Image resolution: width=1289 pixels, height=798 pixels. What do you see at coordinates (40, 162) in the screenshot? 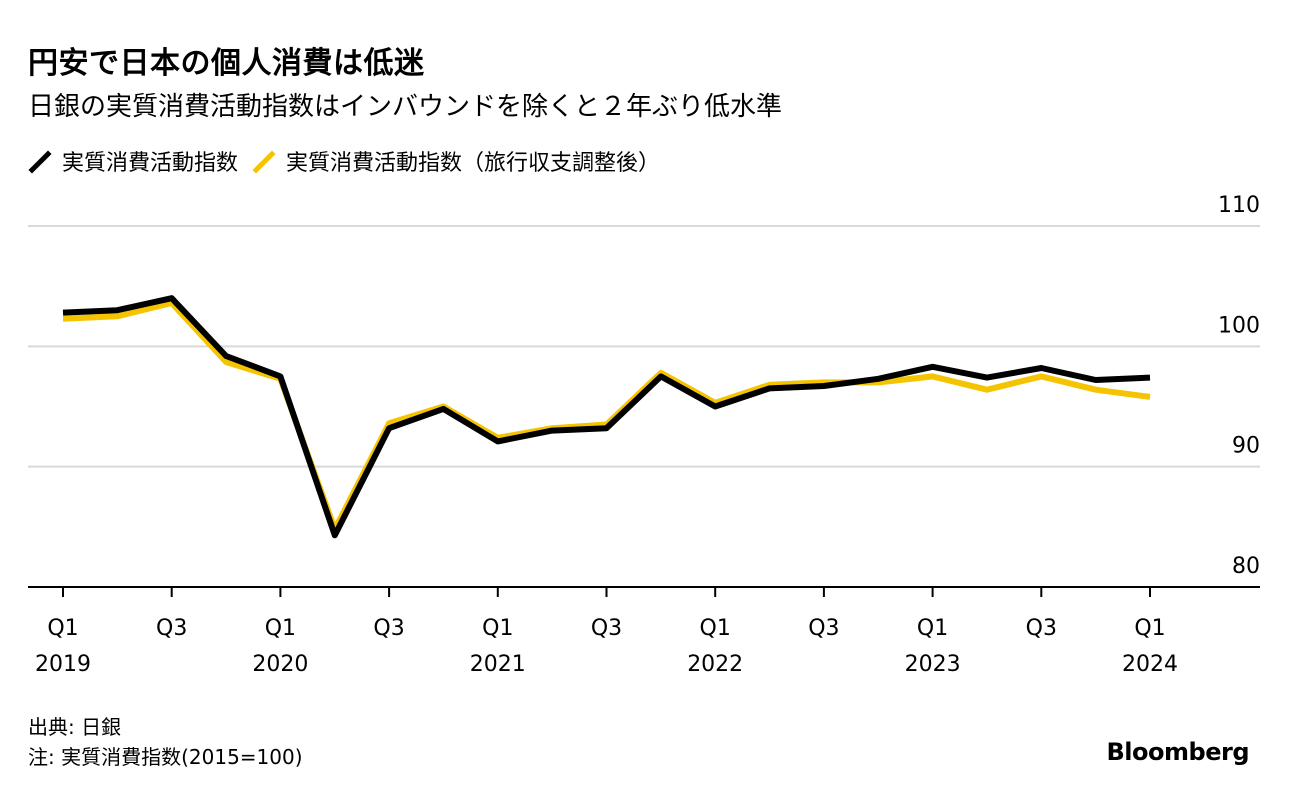
I see `legend-swatch-black-icon` at bounding box center [40, 162].